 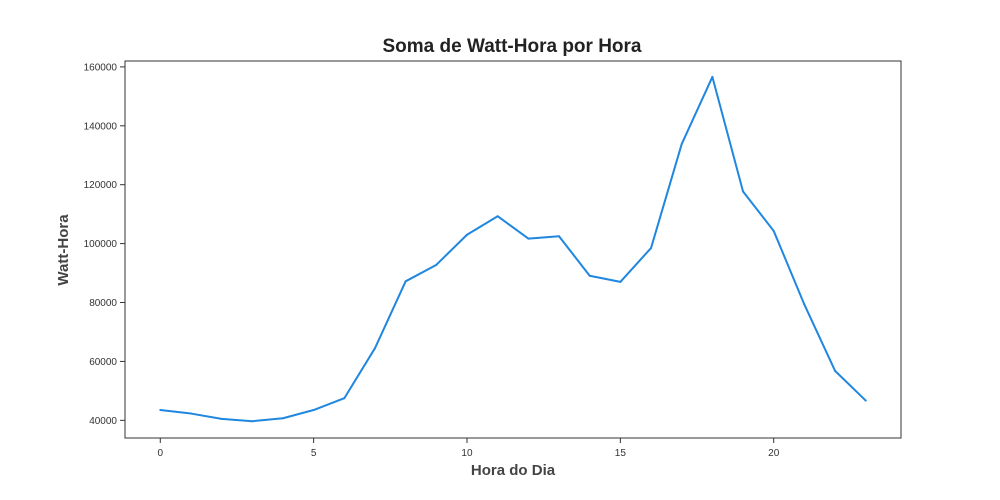 What do you see at coordinates (103, 362) in the screenshot?
I see `y-tick-label: 60000` at bounding box center [103, 362].